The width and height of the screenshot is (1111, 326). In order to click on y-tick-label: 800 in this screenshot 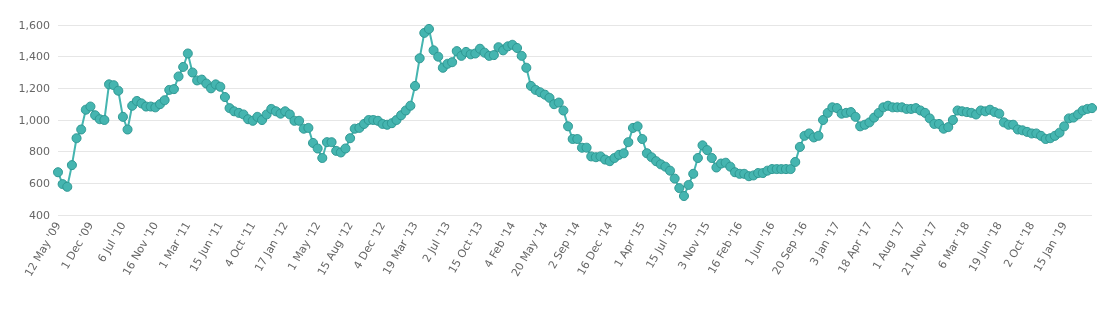, I will do `click(39, 152)`.